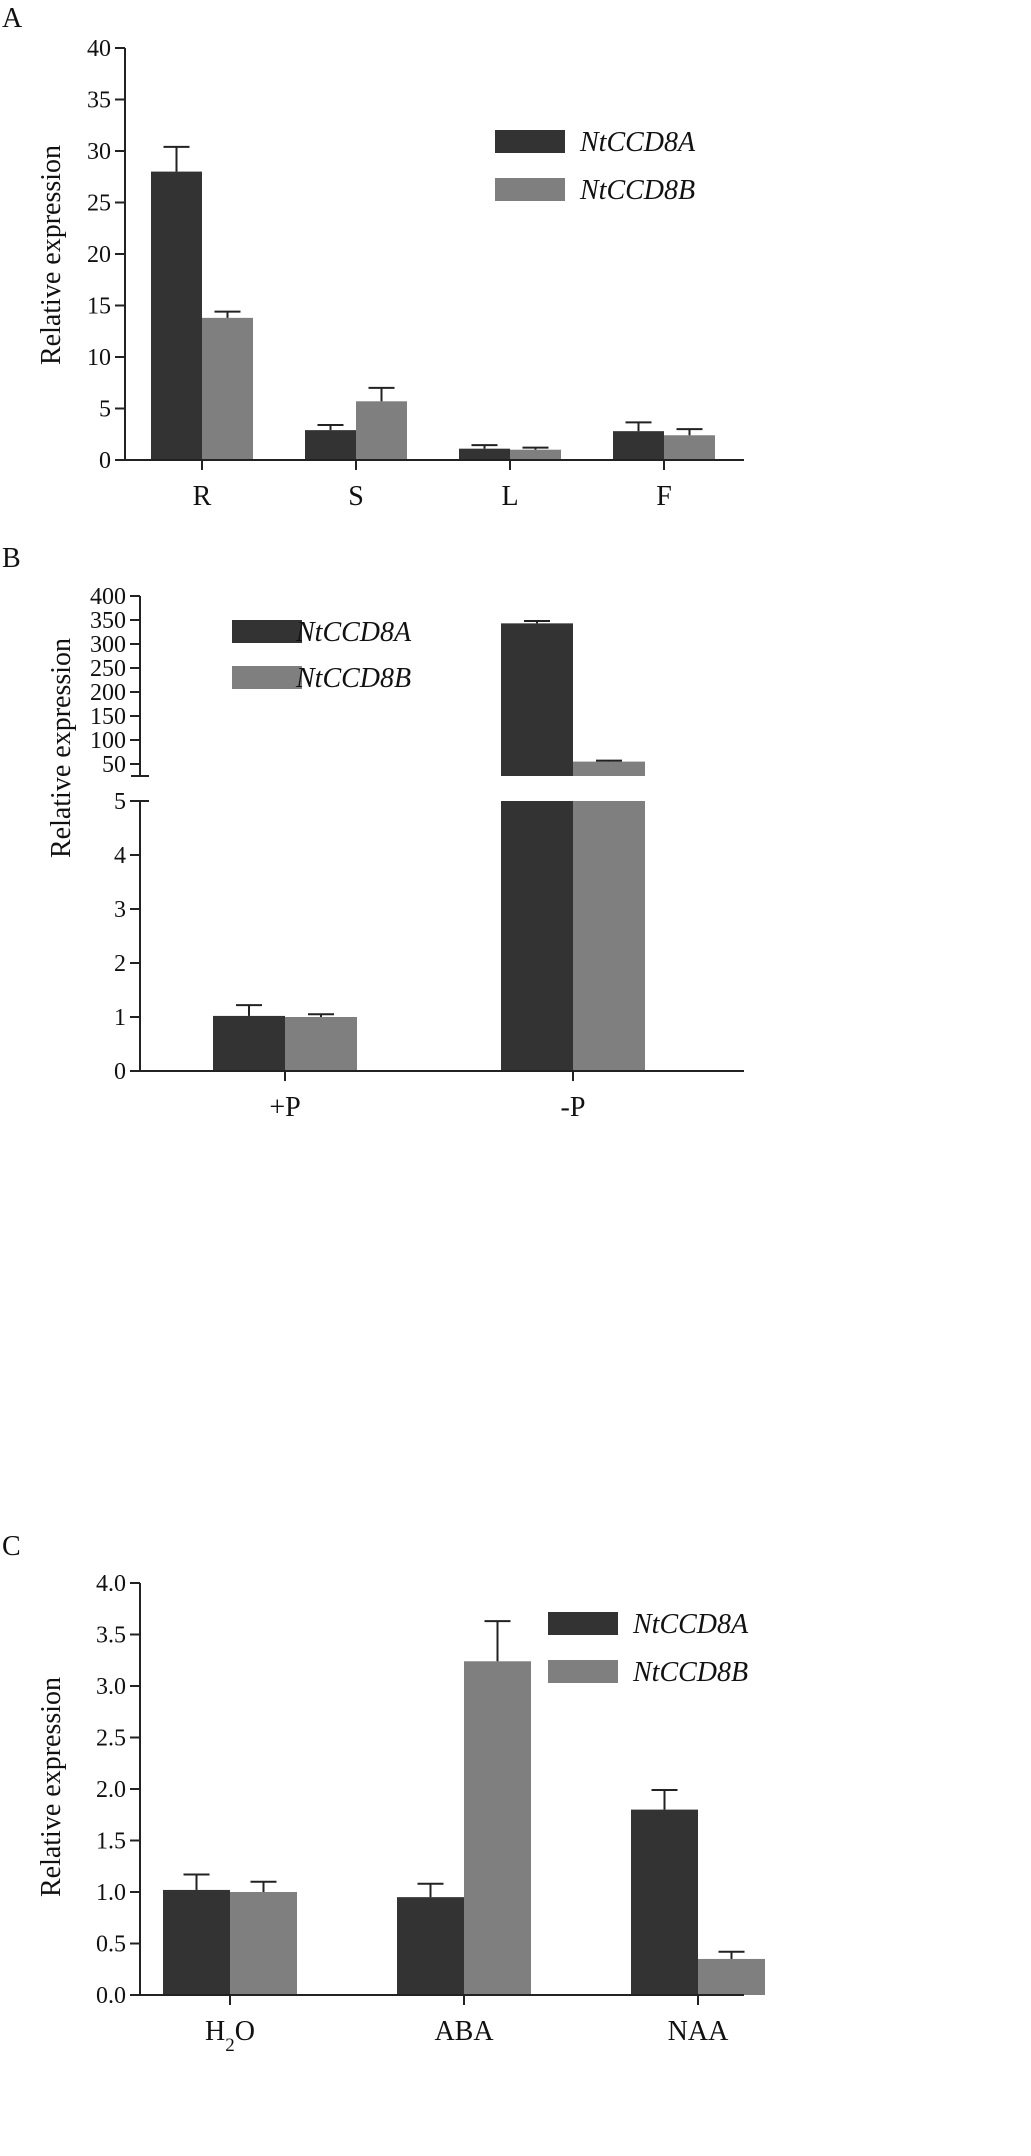  What do you see at coordinates (61, 748) in the screenshot?
I see `panel-b-ylabel: Relative expression` at bounding box center [61, 748].